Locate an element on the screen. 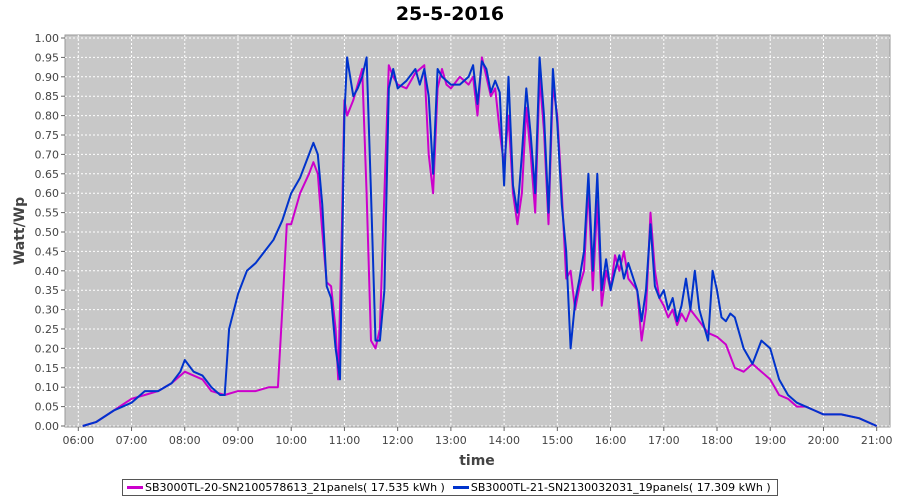 The width and height of the screenshot is (900, 500). x-tick-label: 06:00 is located at coordinates (78, 440).